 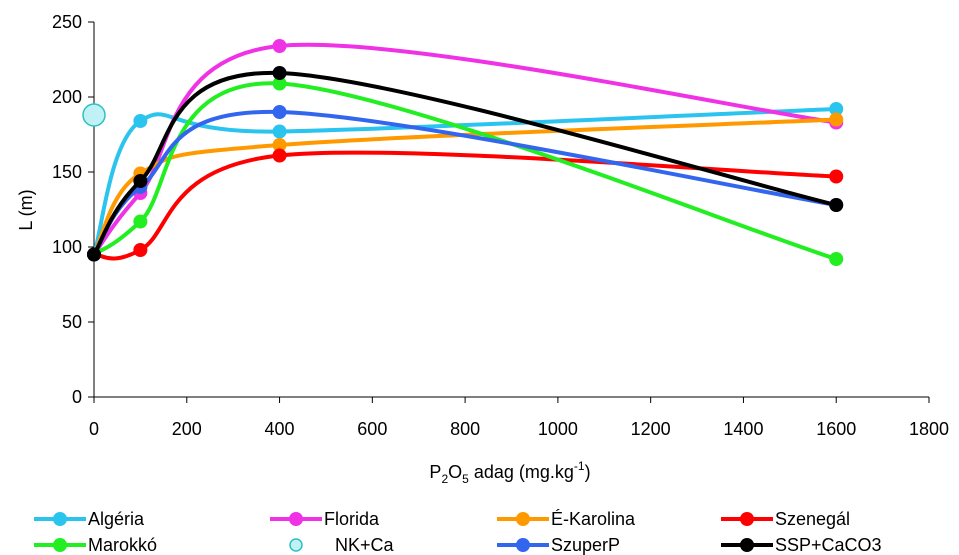 What do you see at coordinates (929, 429) in the screenshot?
I see `x-tick-label: 1800` at bounding box center [929, 429].